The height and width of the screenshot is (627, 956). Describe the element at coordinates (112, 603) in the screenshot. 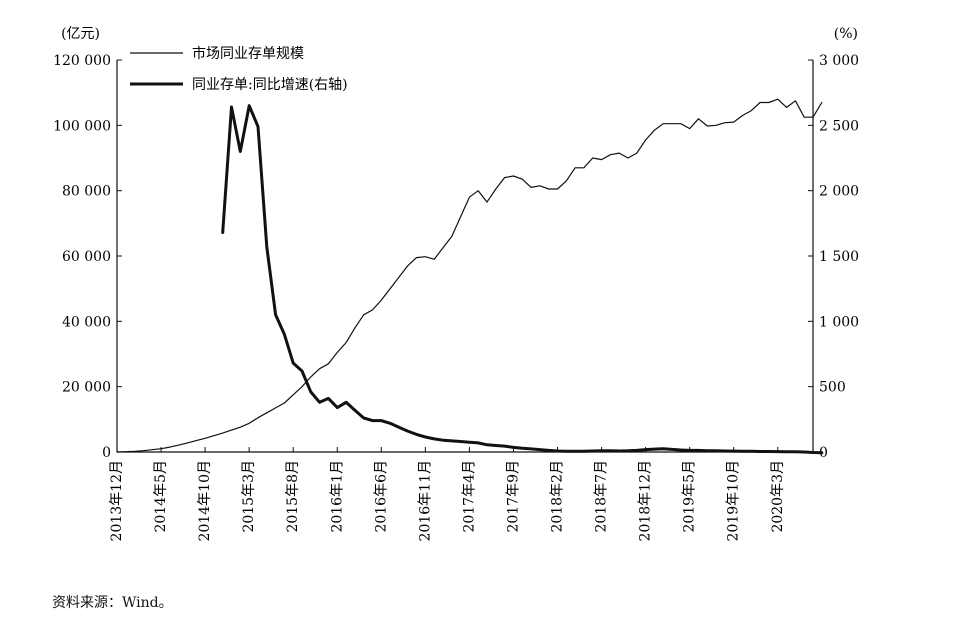

I see `source-note: 资料来源：Wind。` at that location.